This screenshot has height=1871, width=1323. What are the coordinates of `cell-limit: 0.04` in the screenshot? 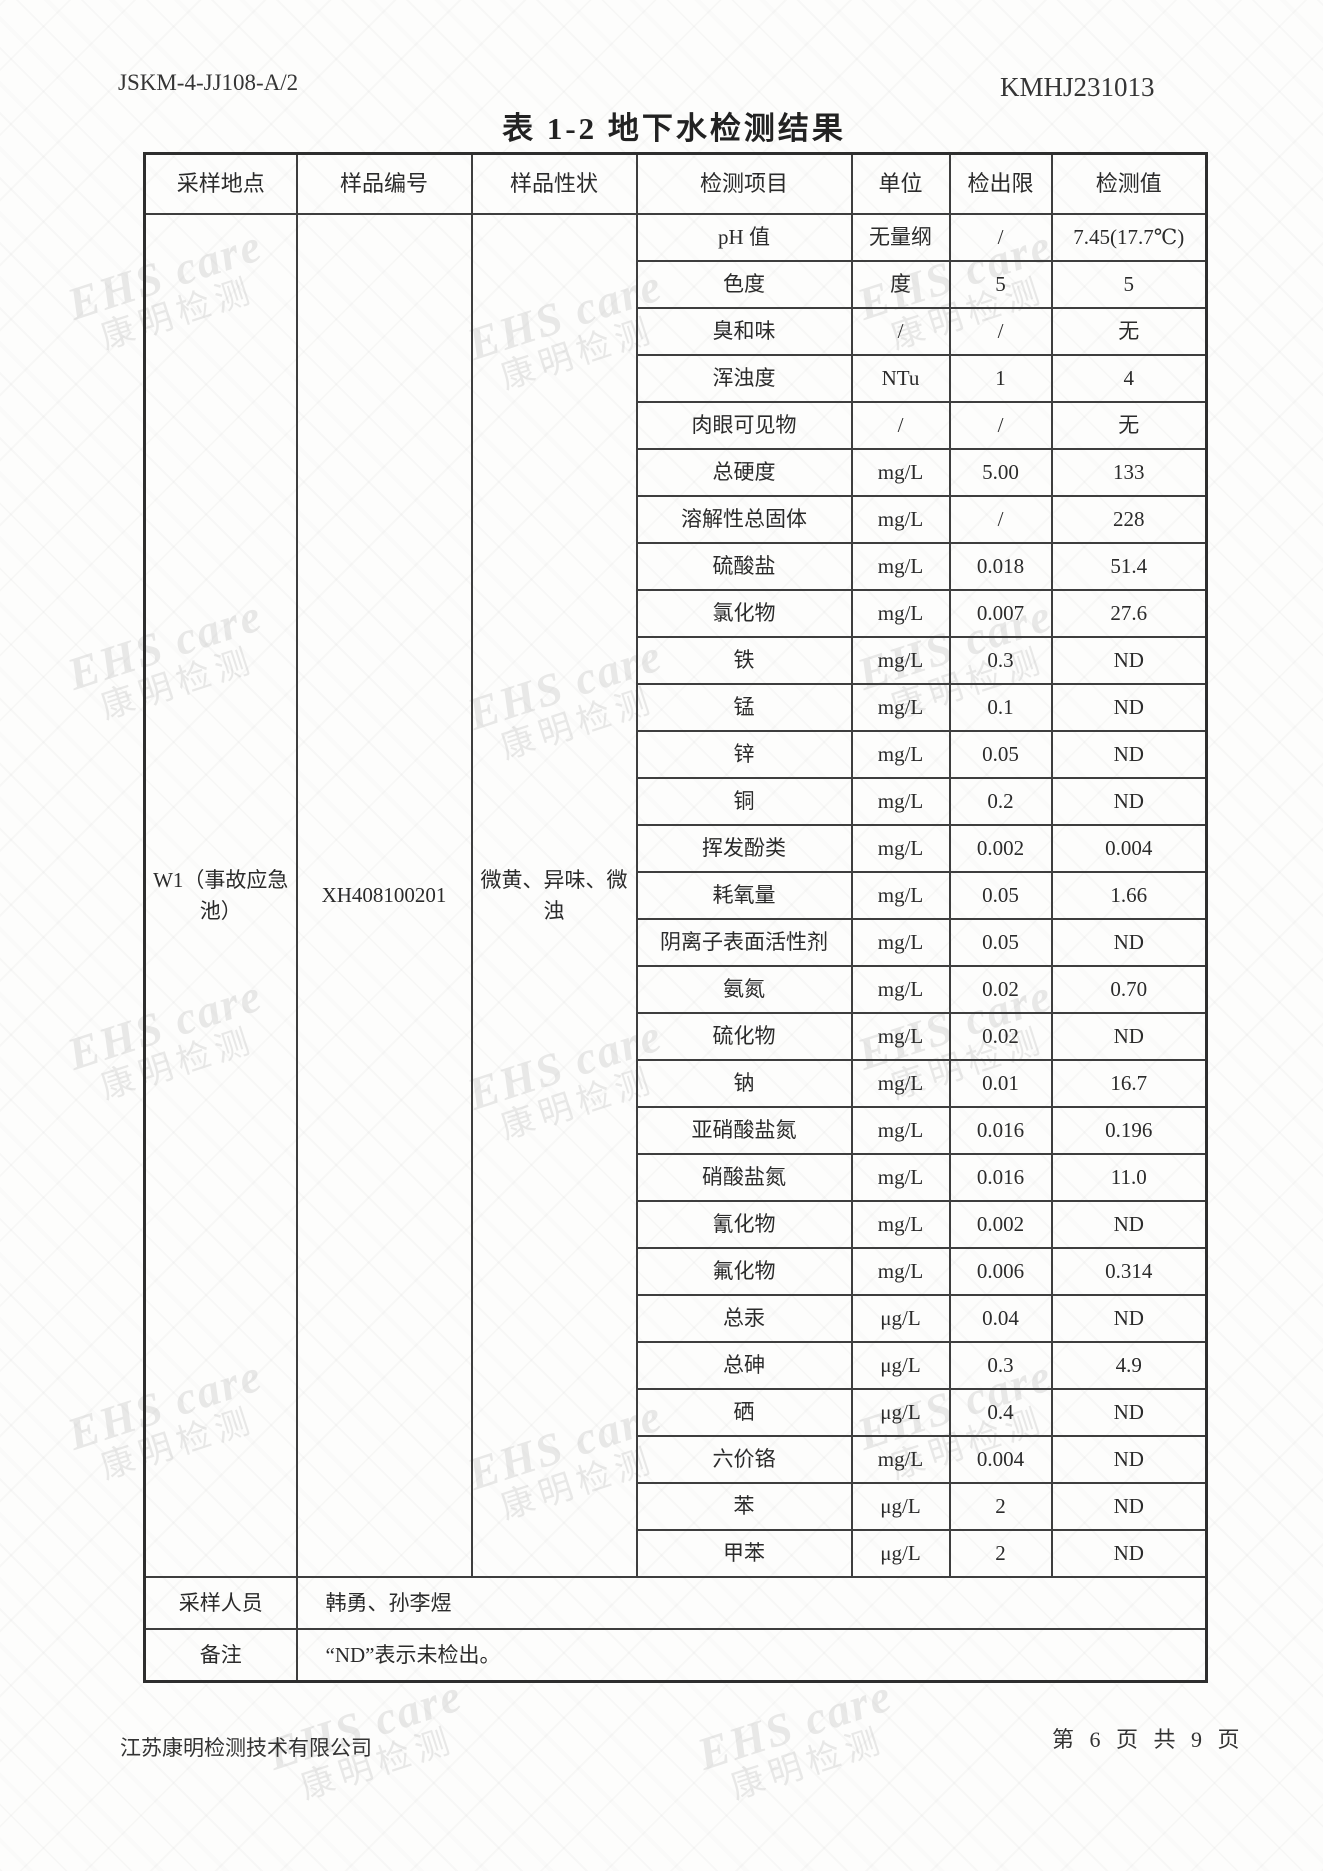 It's located at (1000, 1318).